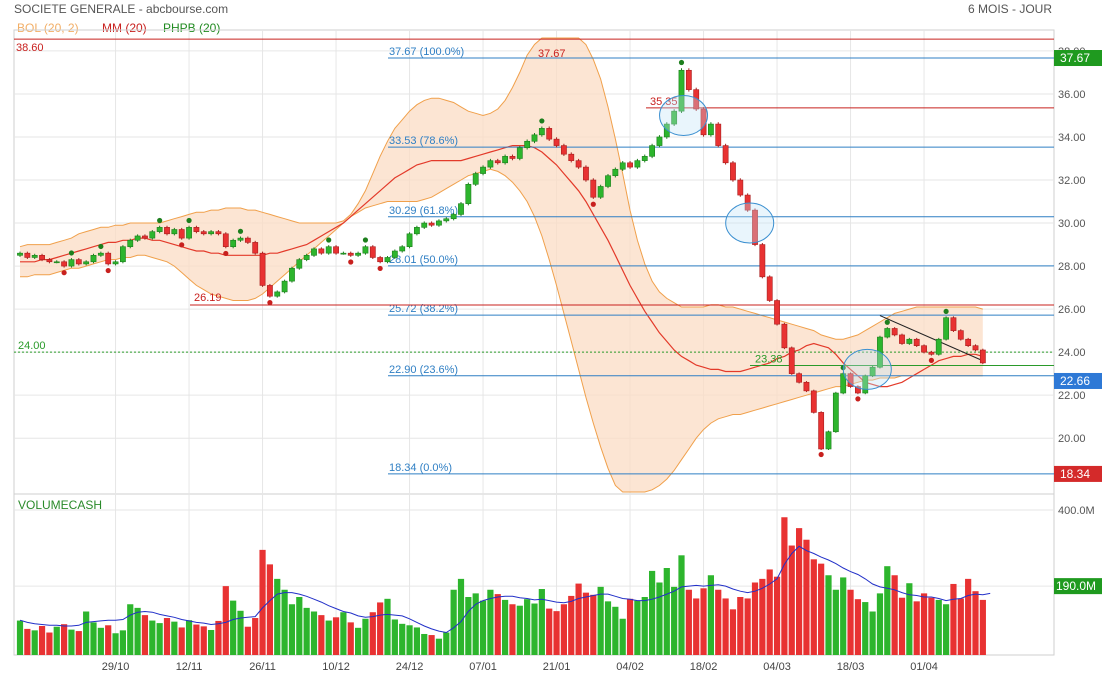 The image size is (1102, 677). What do you see at coordinates (1072, 310) in the screenshot?
I see `y-tick-label: 26.00` at bounding box center [1072, 310].